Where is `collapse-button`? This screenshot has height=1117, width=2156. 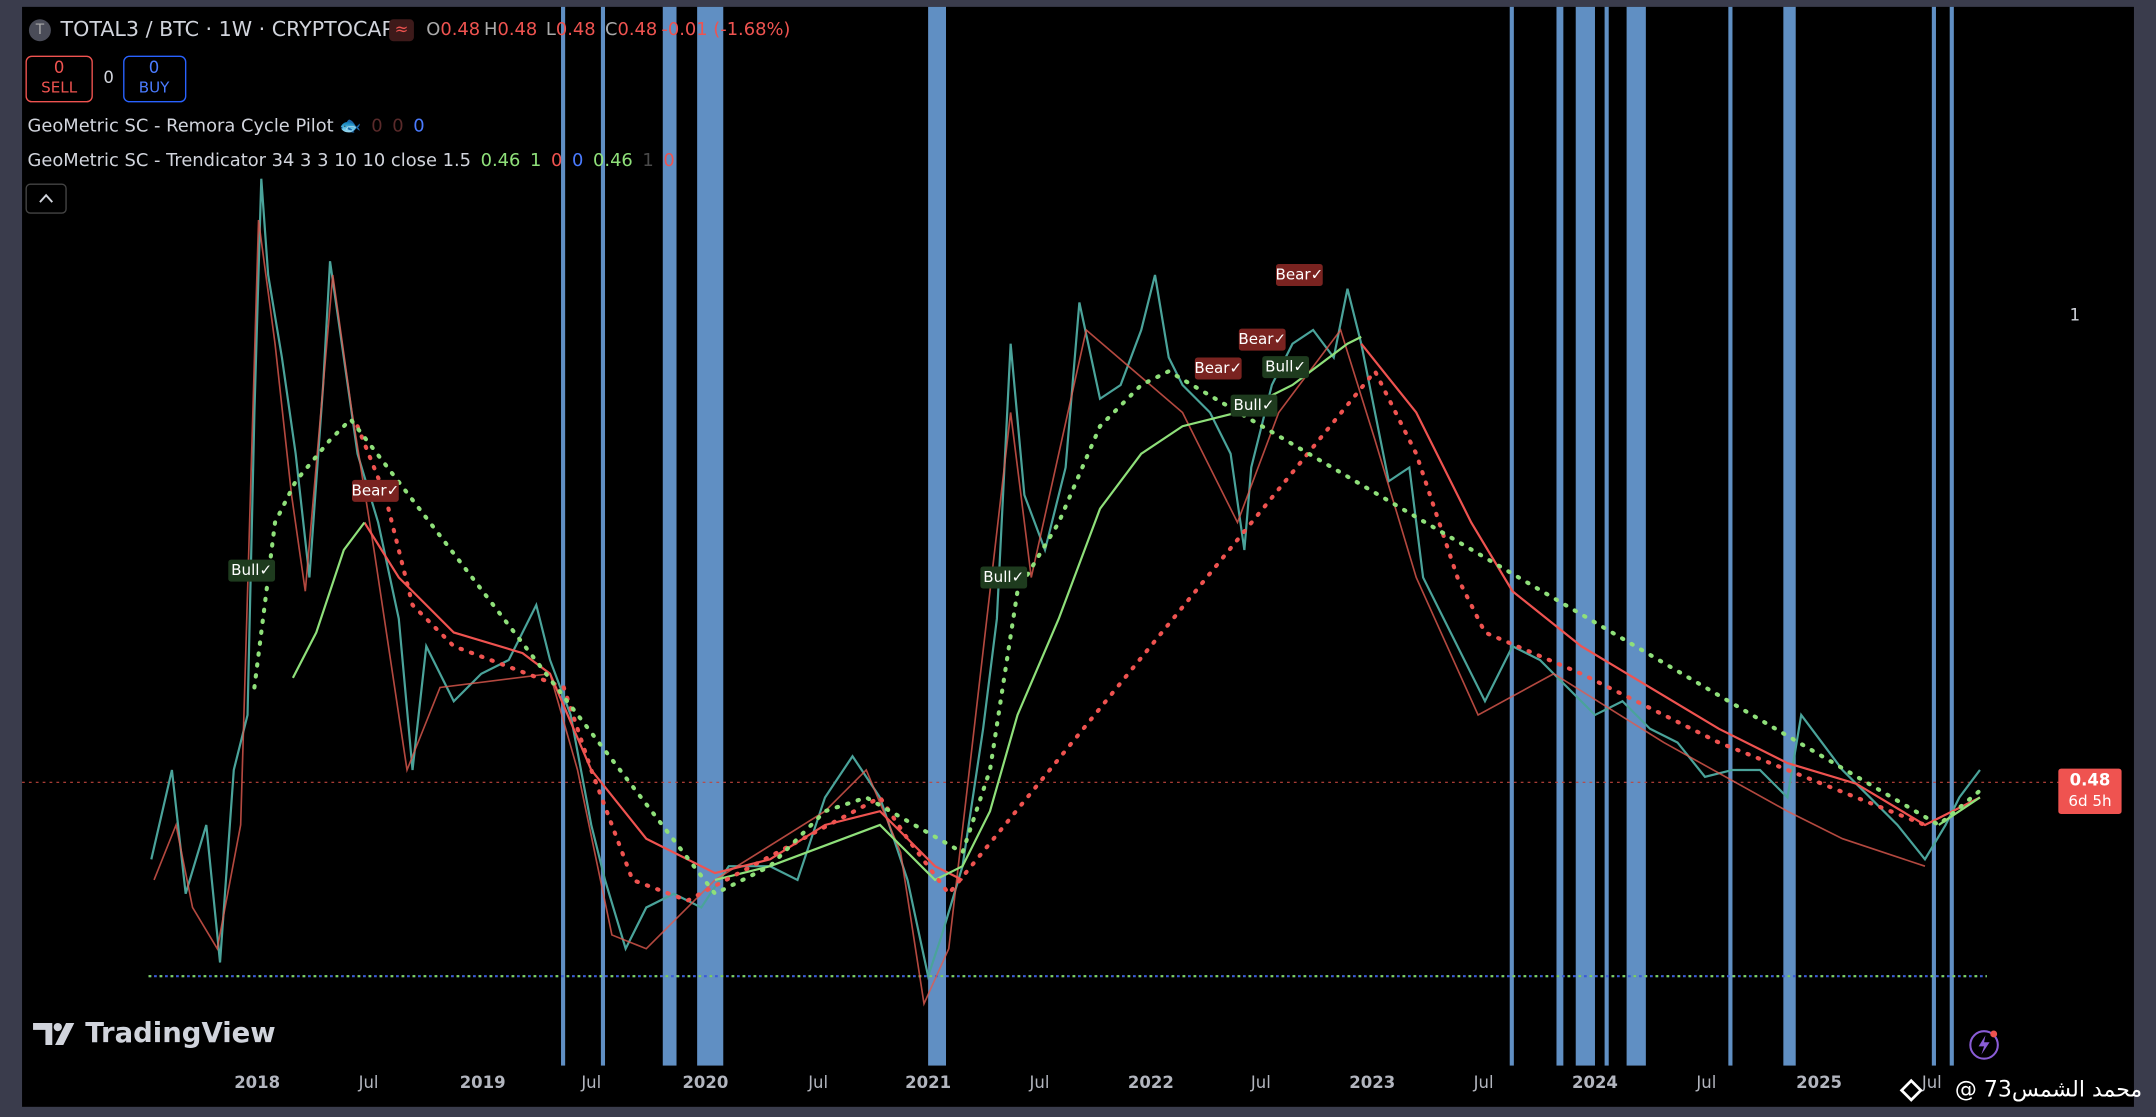 collapse-button is located at coordinates (46, 198).